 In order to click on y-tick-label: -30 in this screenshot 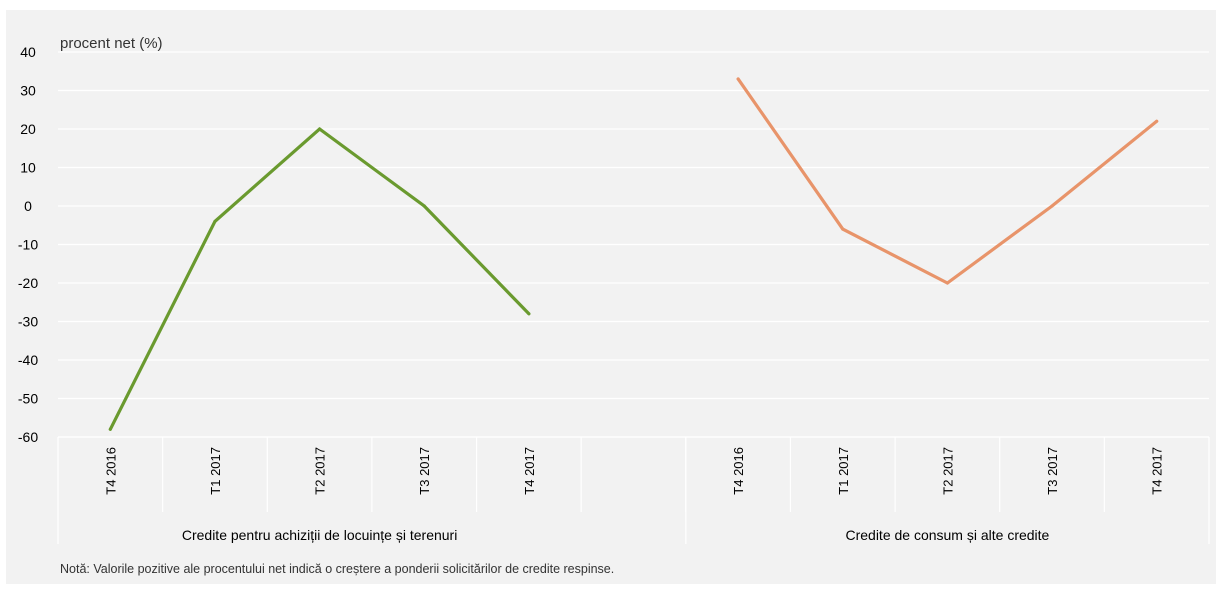, I will do `click(28, 322)`.